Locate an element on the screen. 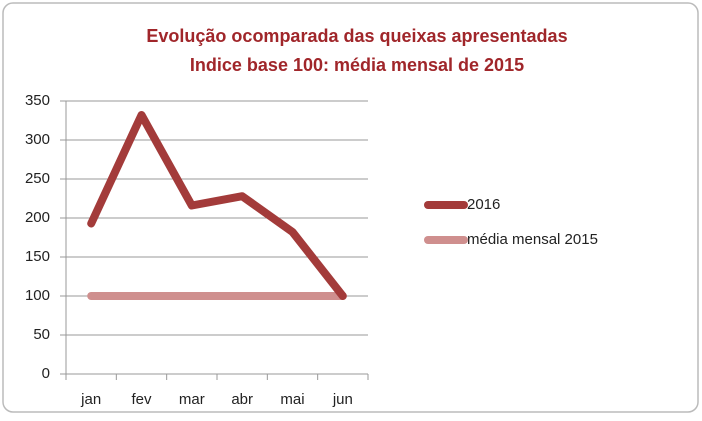 The image size is (702, 421). y-tick-label: 350 is located at coordinates (37, 100).